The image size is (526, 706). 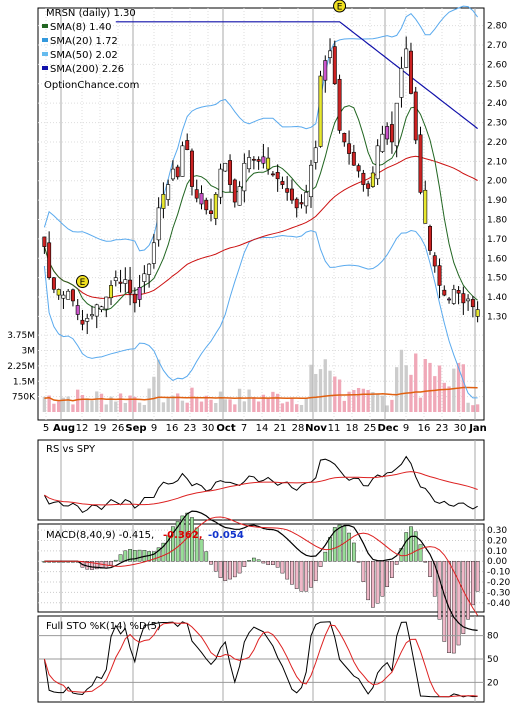 What do you see at coordinates (261, 394) in the screenshot?
I see `volume-average-line` at bounding box center [261, 394].